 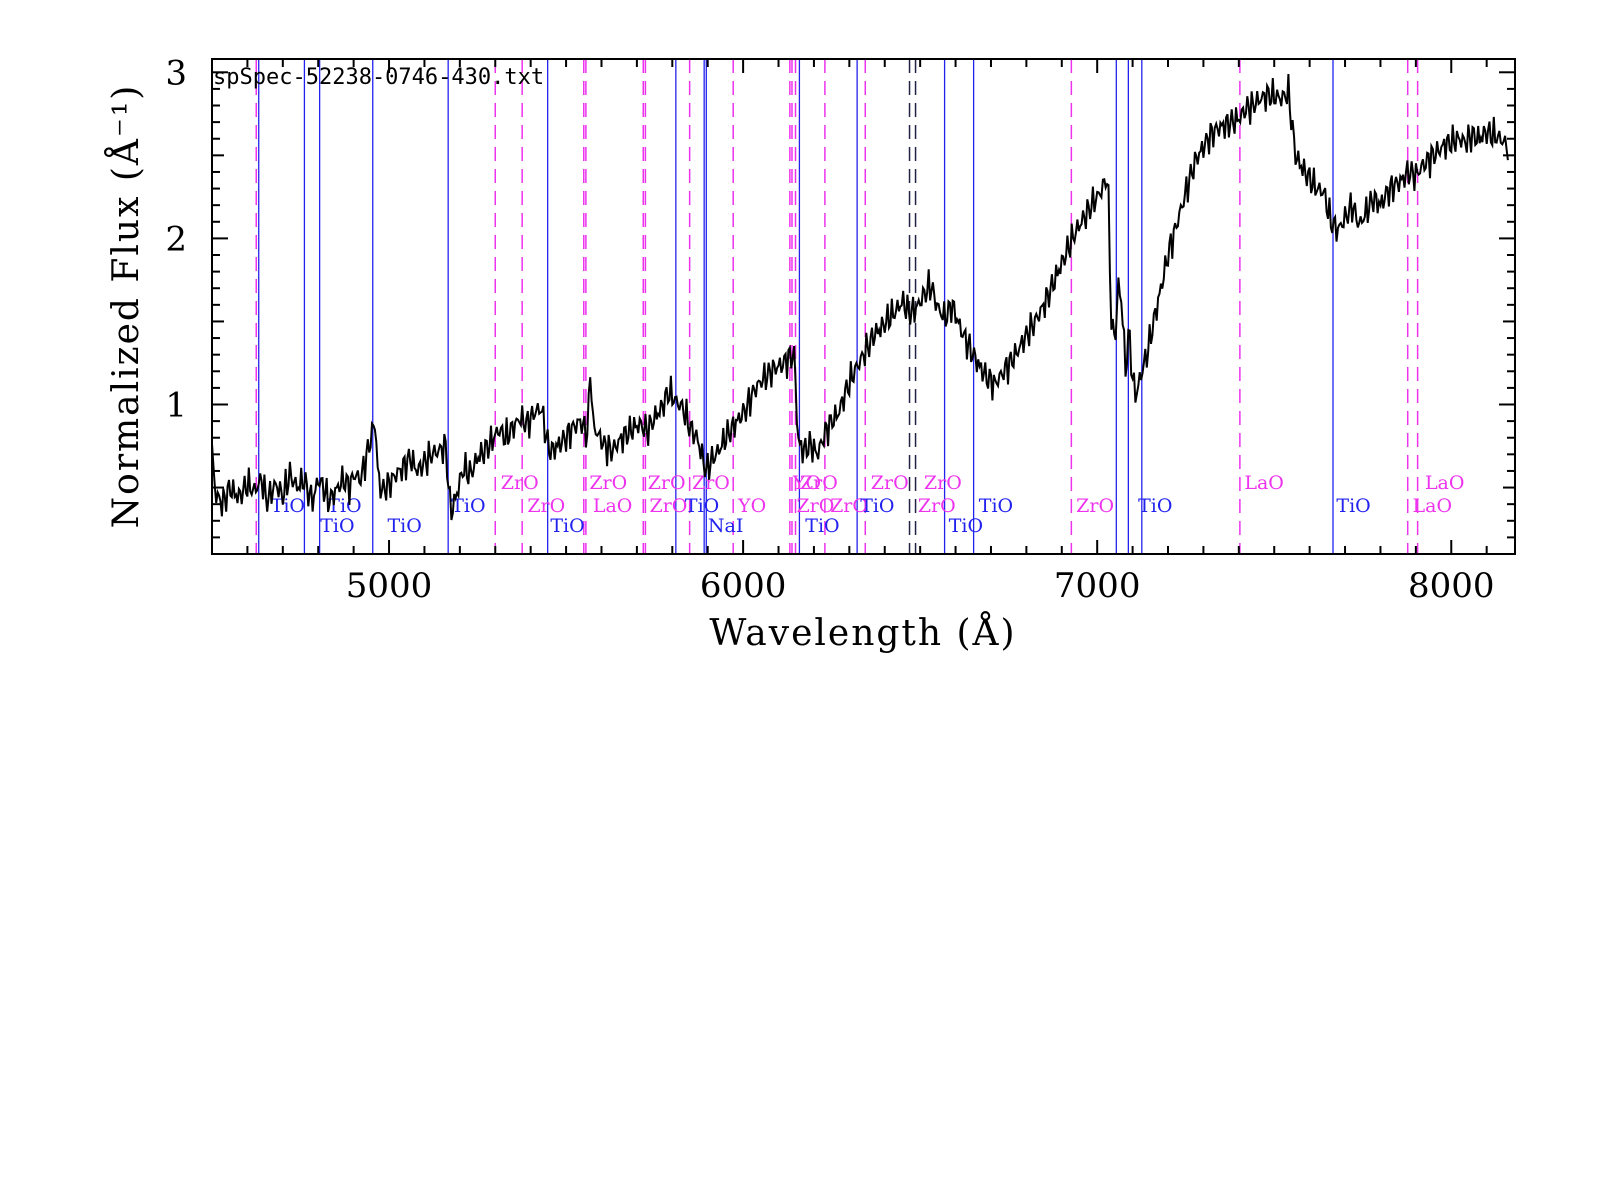 What do you see at coordinates (126, 306) in the screenshot?
I see `y-axis-label: Normalized Flux (Å⁻¹)` at bounding box center [126, 306].